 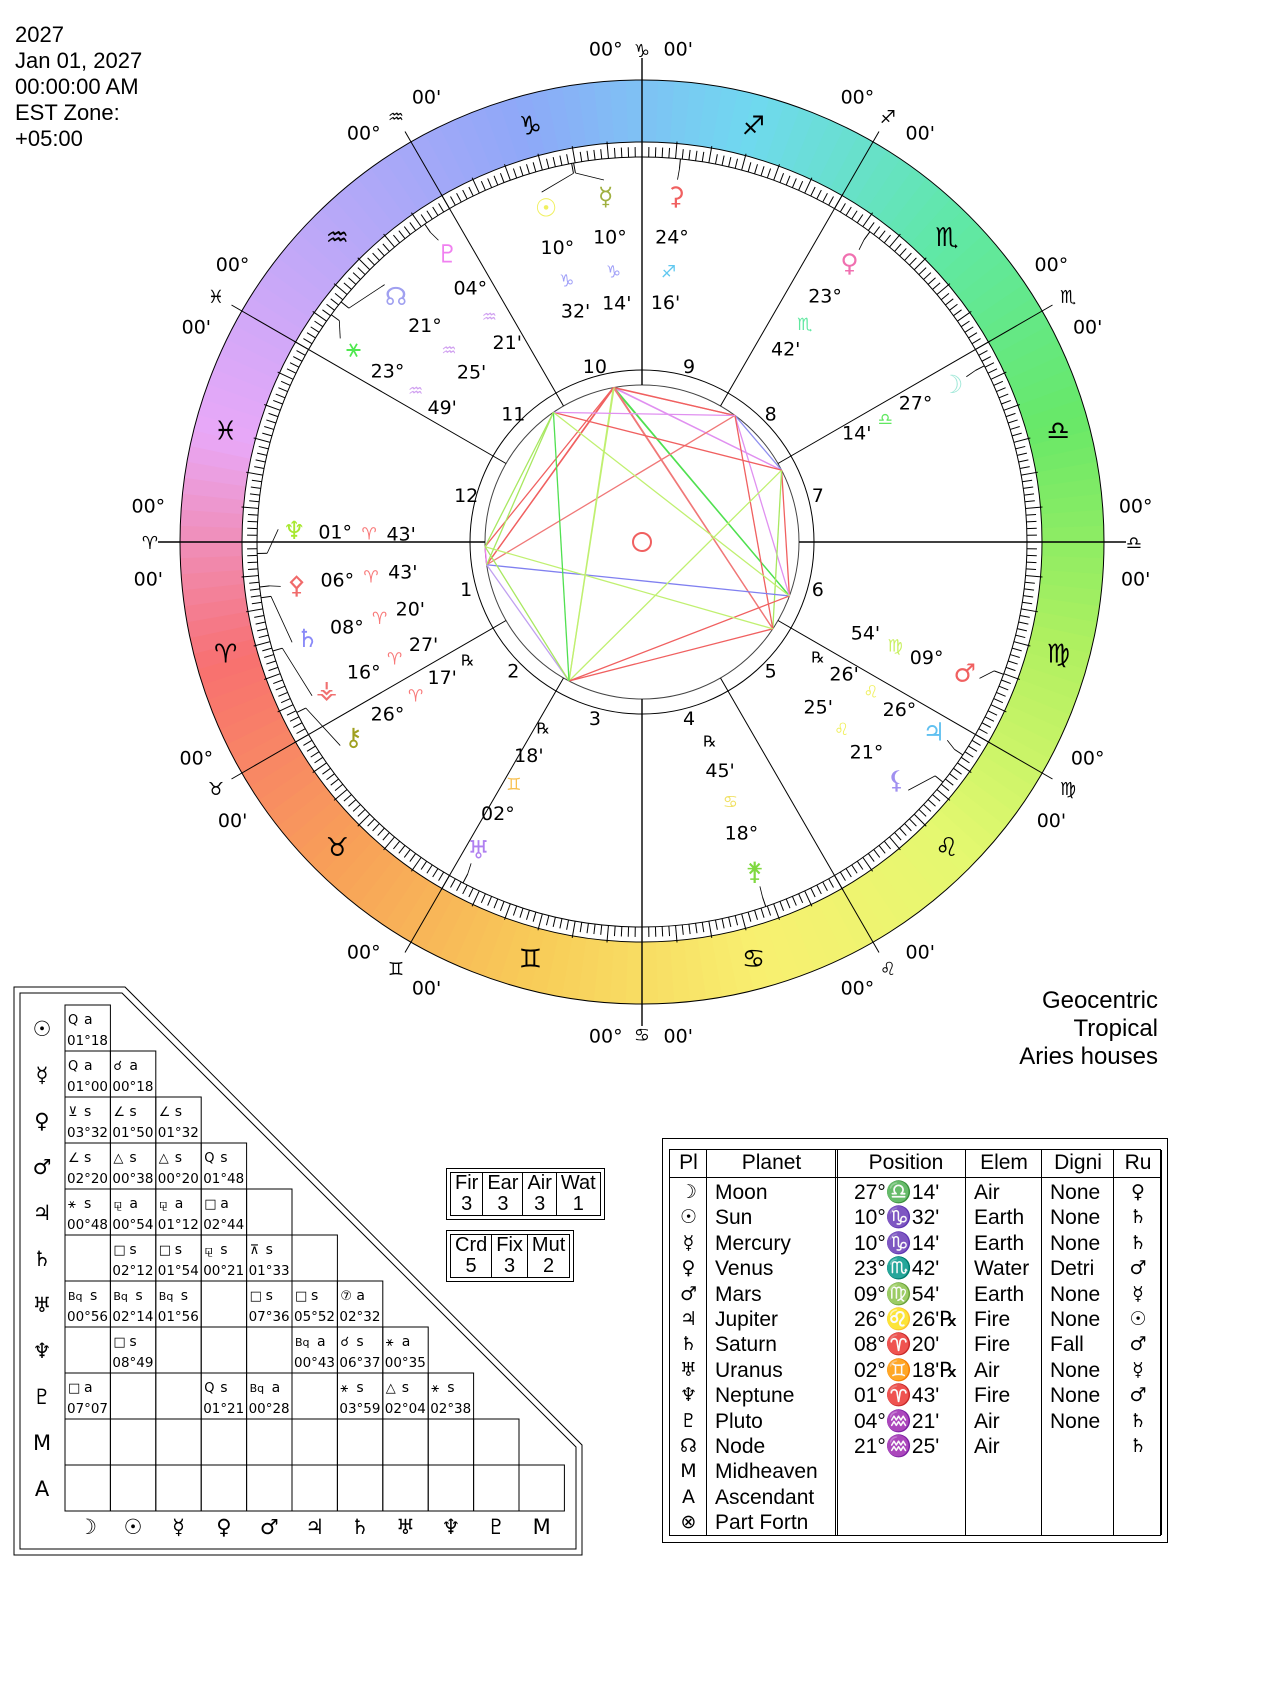 I want to click on table-cell-pos: 23°♏42', so click(x=897, y=1269).